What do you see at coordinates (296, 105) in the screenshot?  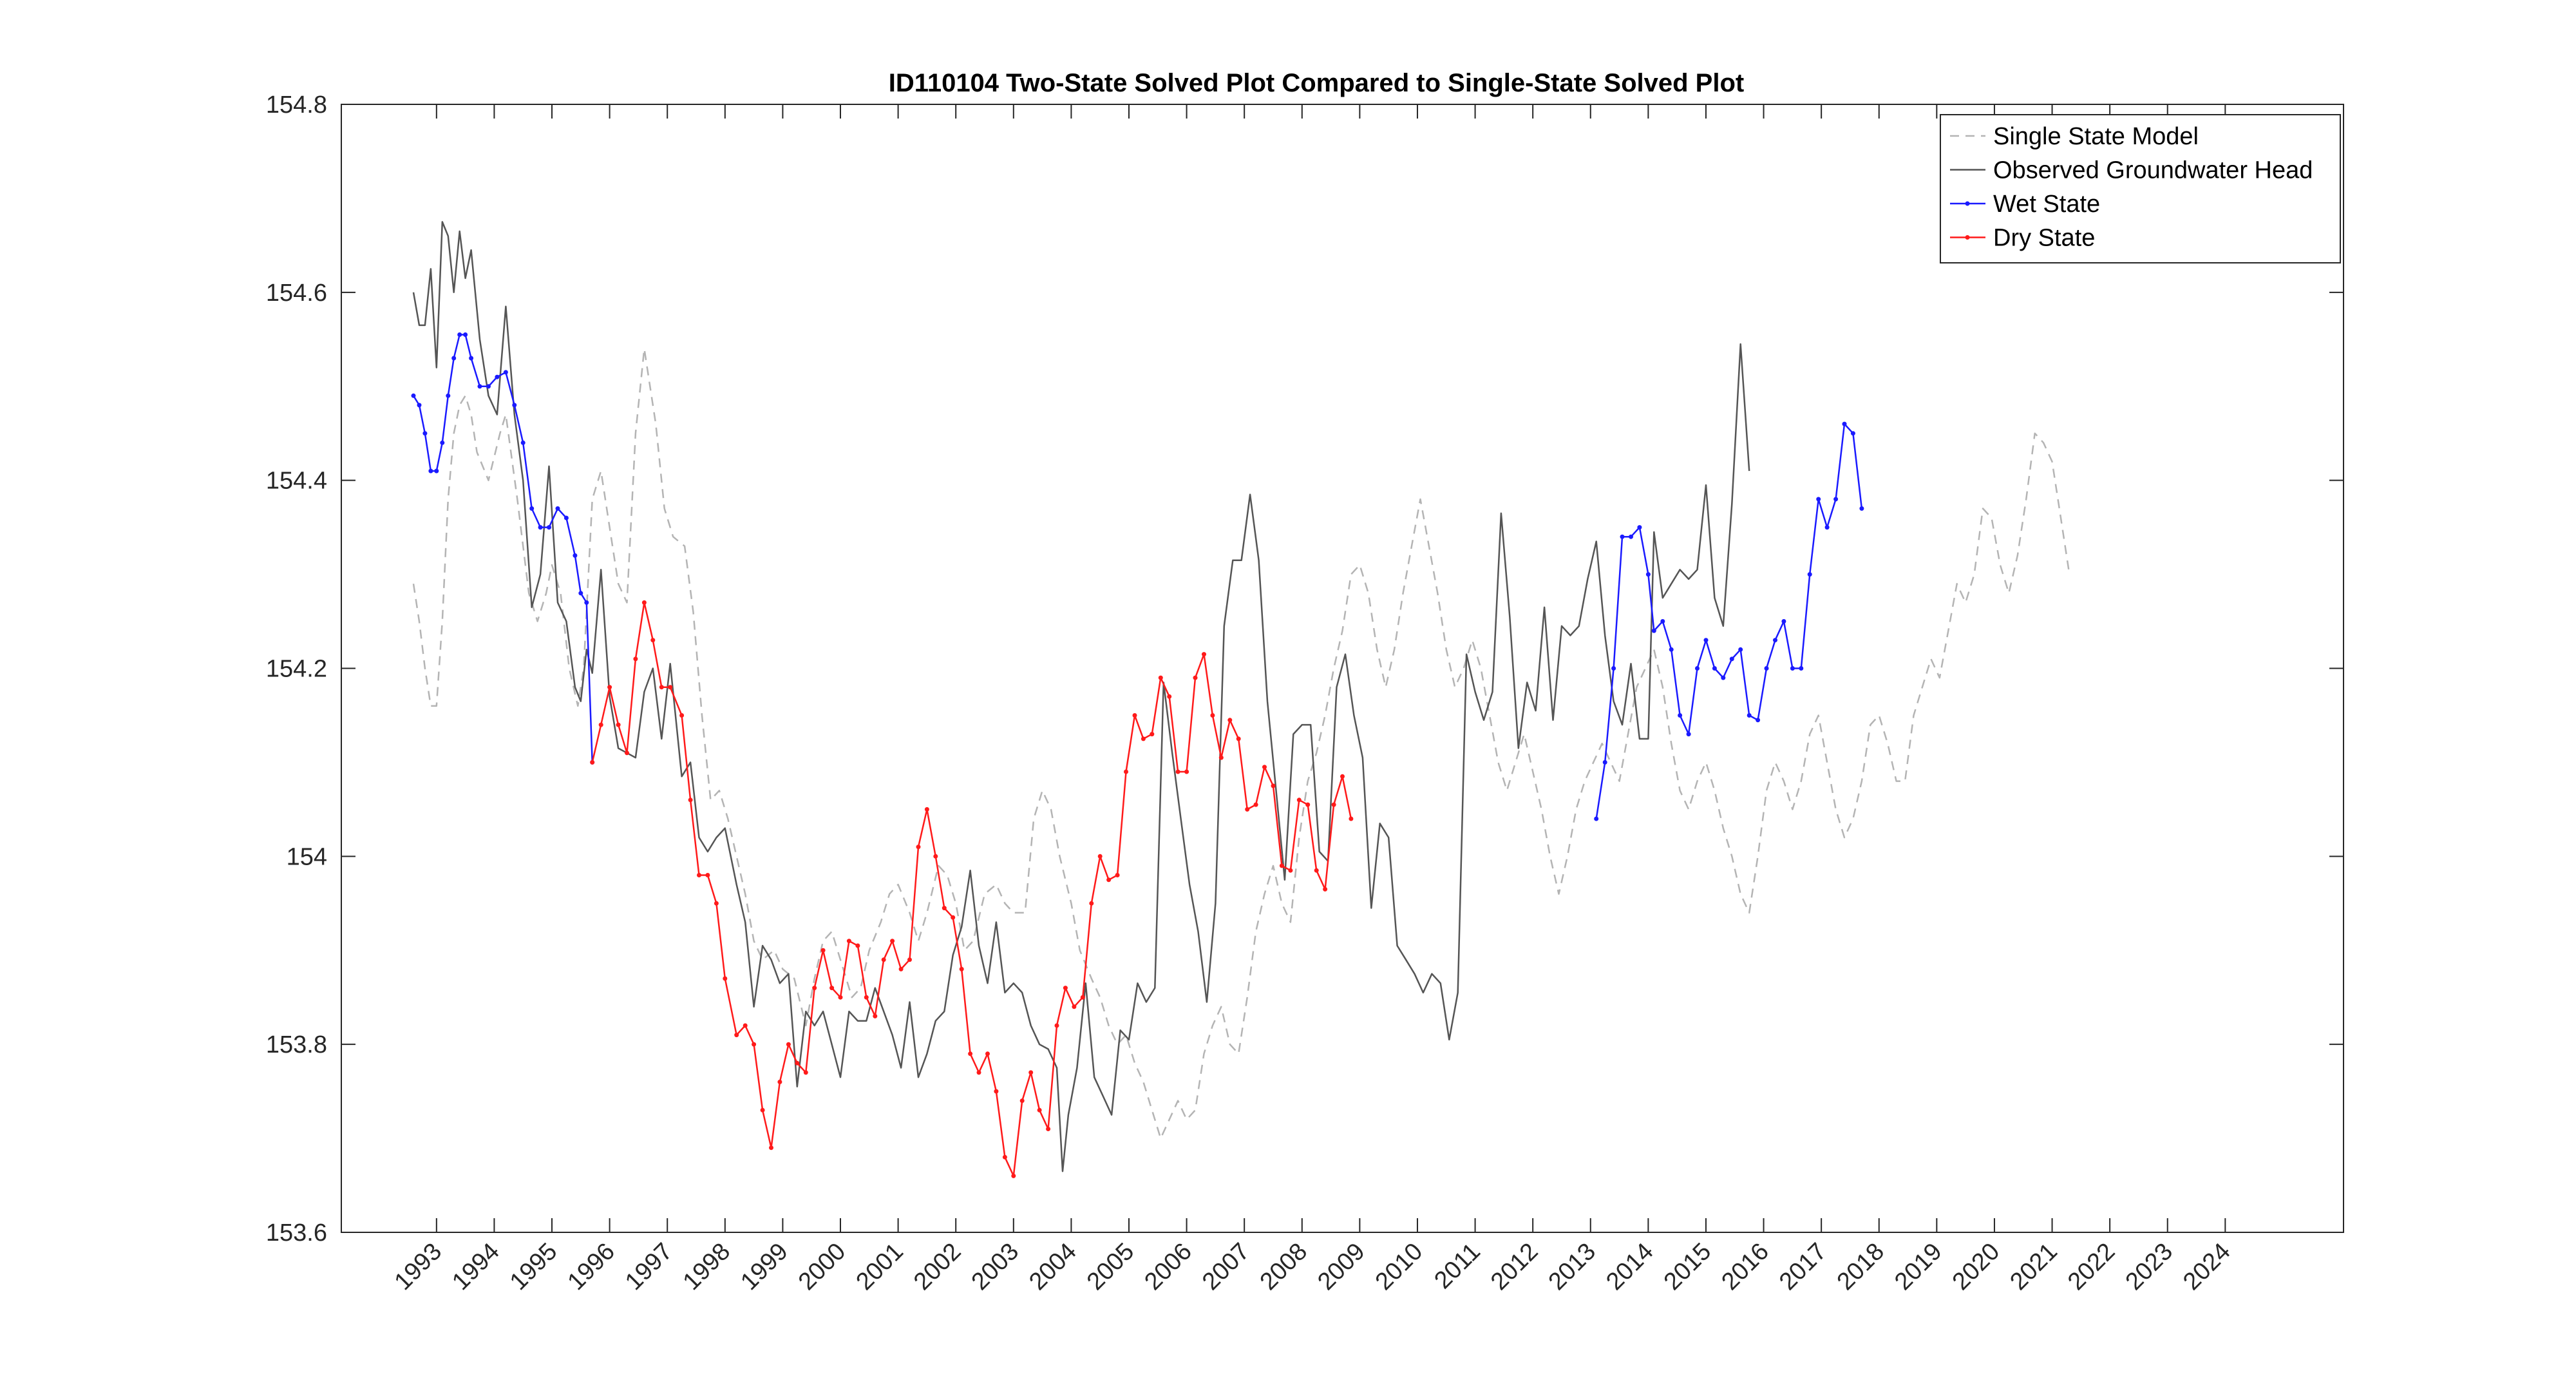 I see `y-tick-label: 154.8` at bounding box center [296, 105].